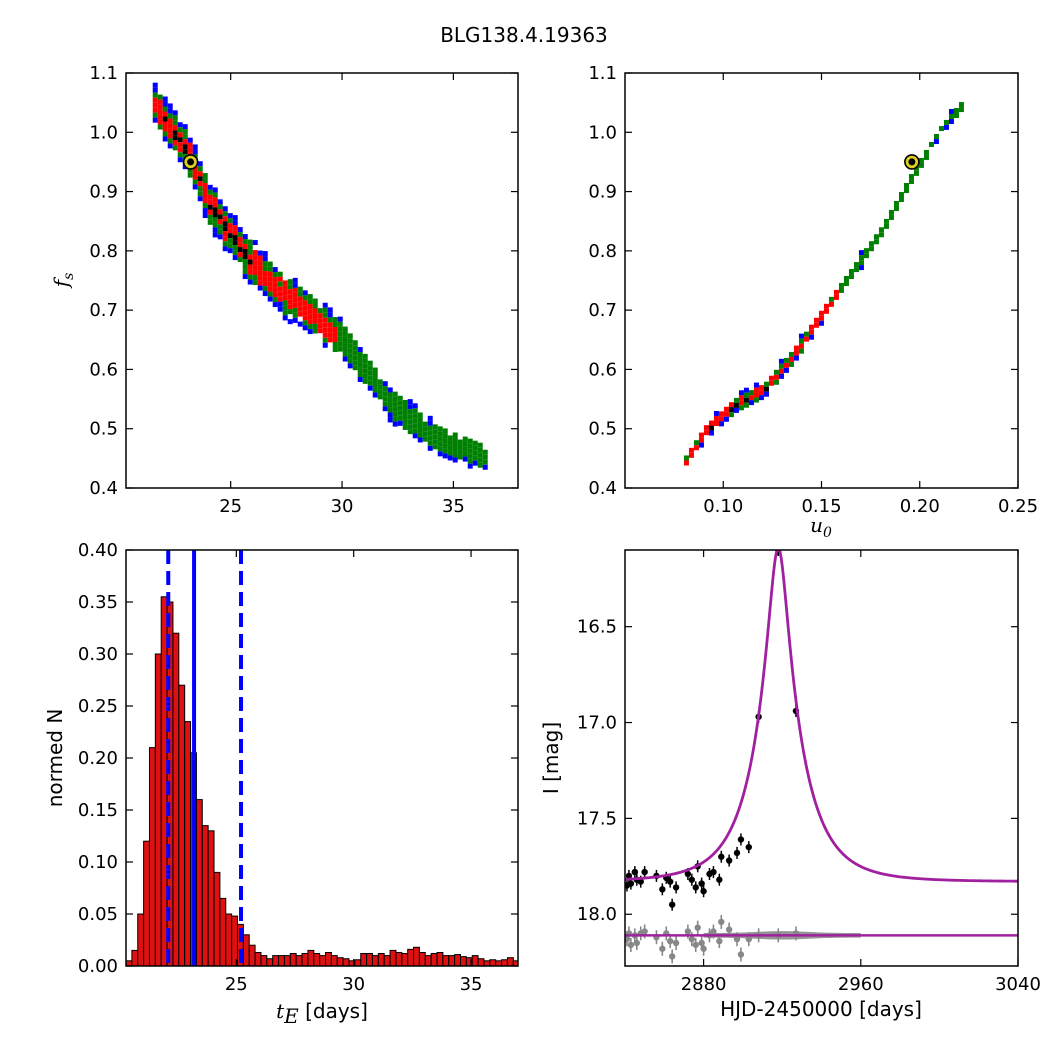  I want to click on y-tick-label: 0.00, so click(98, 966).